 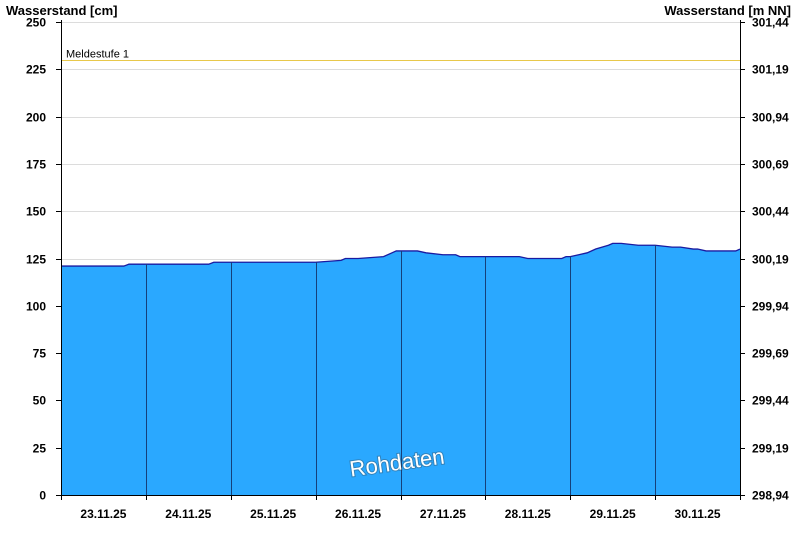 I want to click on right-tick-label: 300,19, so click(x=770, y=260).